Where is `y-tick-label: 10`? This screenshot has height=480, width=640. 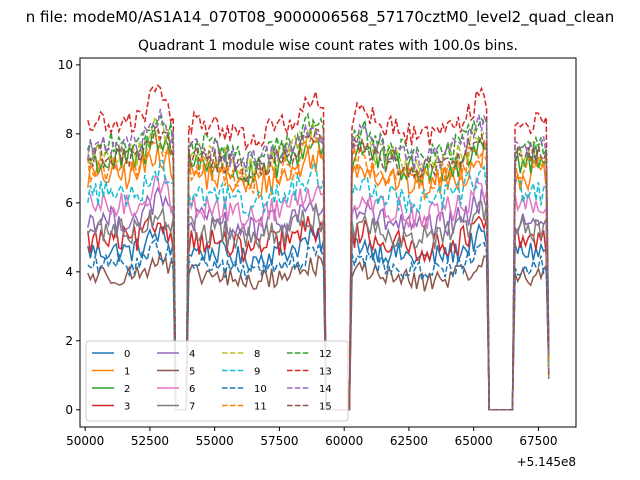 y-tick-label: 10 is located at coordinates (65, 65).